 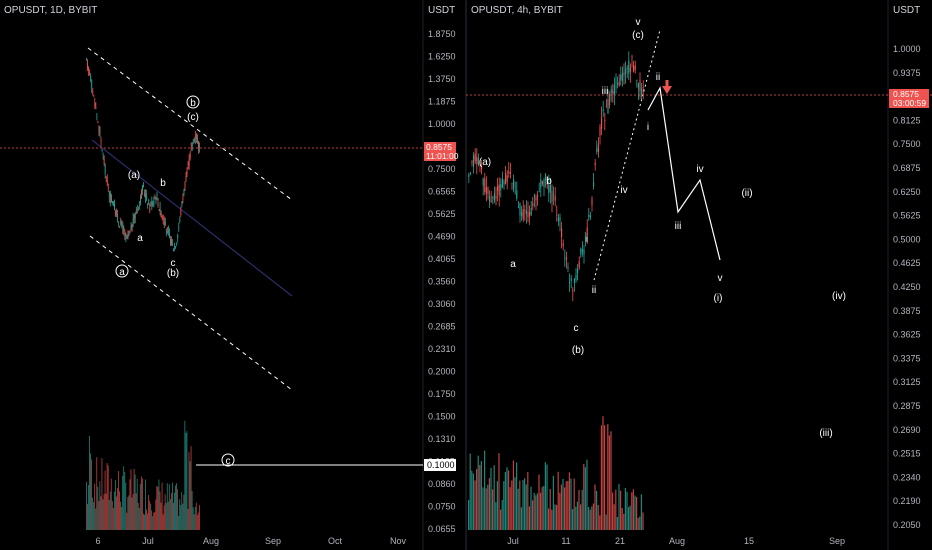 I want to click on left-y-tick: 0.2685, so click(x=442, y=327).